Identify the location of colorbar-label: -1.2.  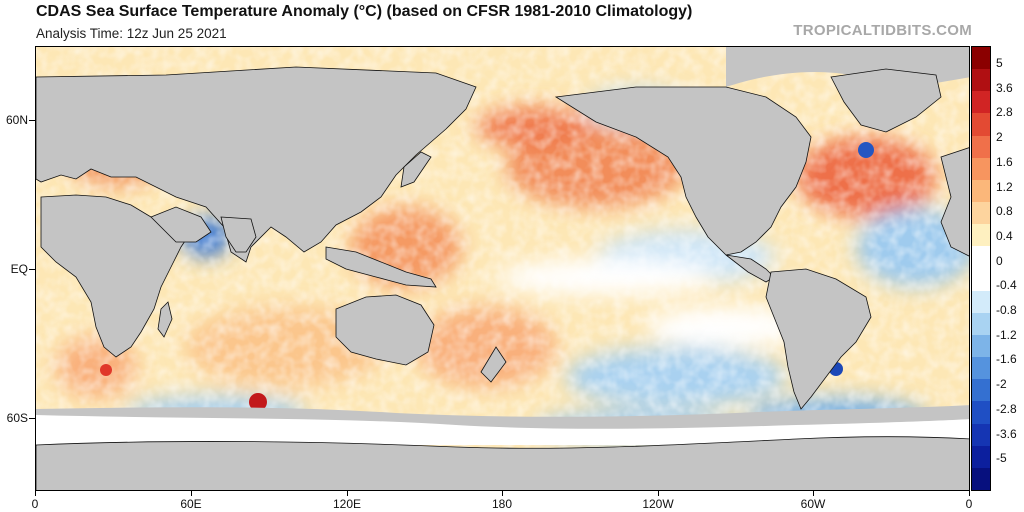
(1006, 334).